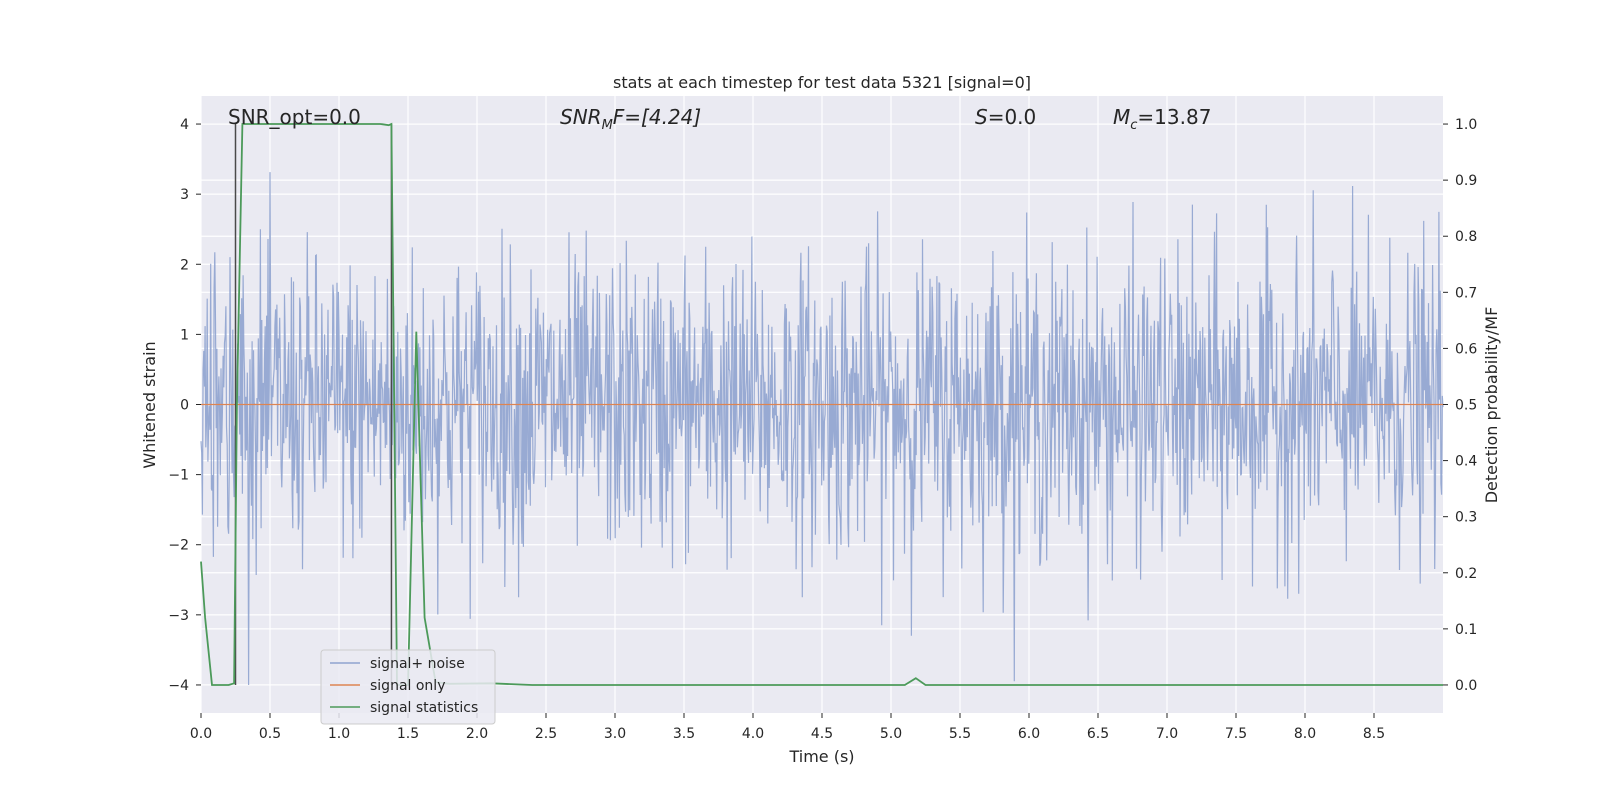 The width and height of the screenshot is (1600, 800). Describe the element at coordinates (1167, 734) in the screenshot. I see `x-tick-label-14: 7.0` at that location.